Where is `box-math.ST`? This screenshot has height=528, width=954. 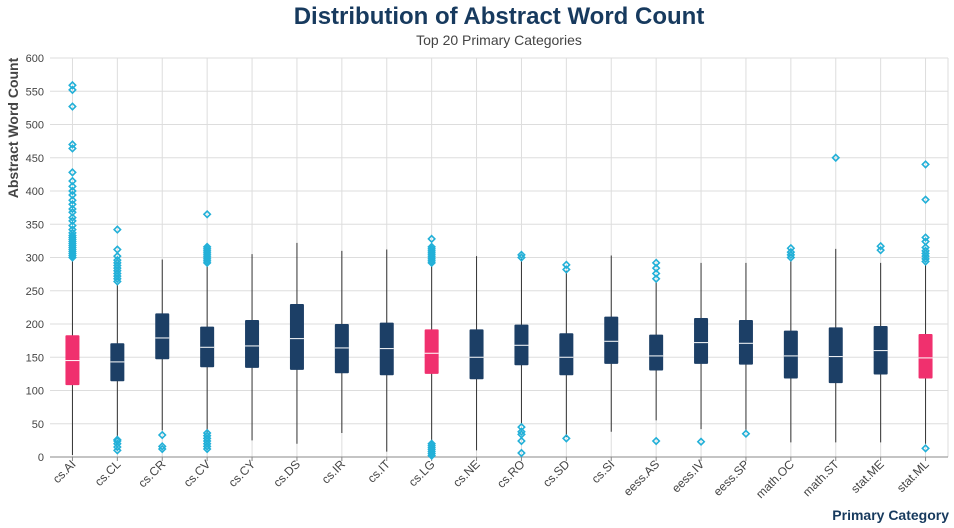
box-math.ST is located at coordinates (835, 298).